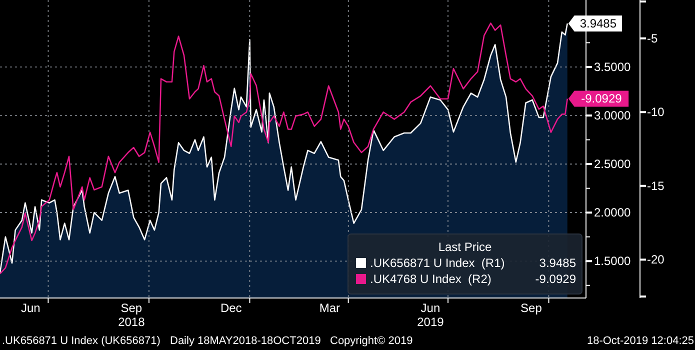  Describe the element at coordinates (555, 279) in the screenshot. I see `text: -9.0929` at that location.